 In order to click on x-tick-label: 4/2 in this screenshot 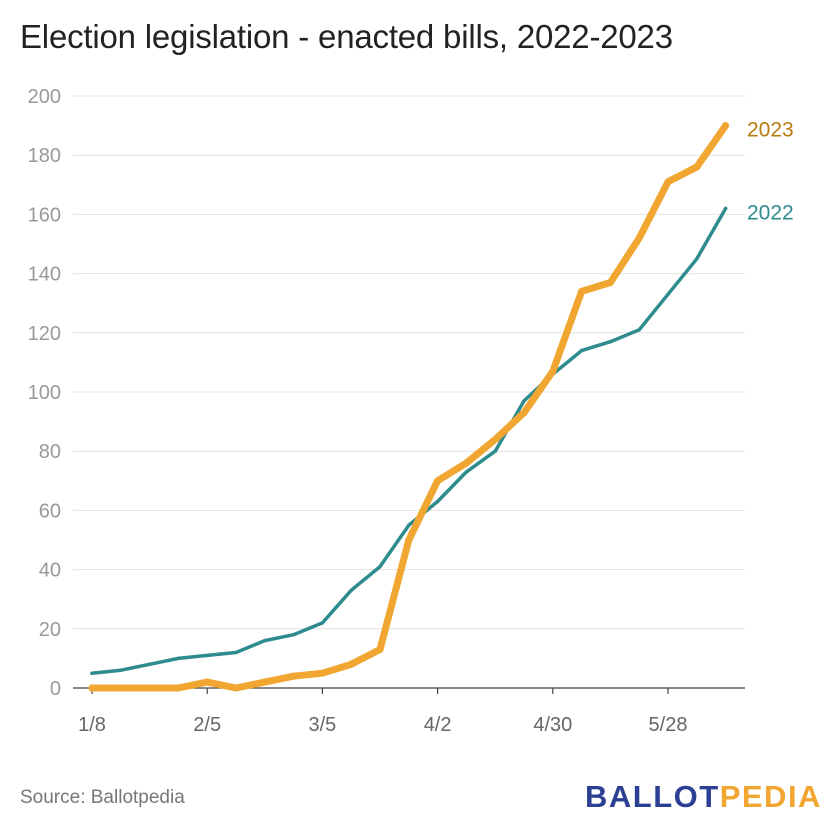, I will do `click(438, 725)`.